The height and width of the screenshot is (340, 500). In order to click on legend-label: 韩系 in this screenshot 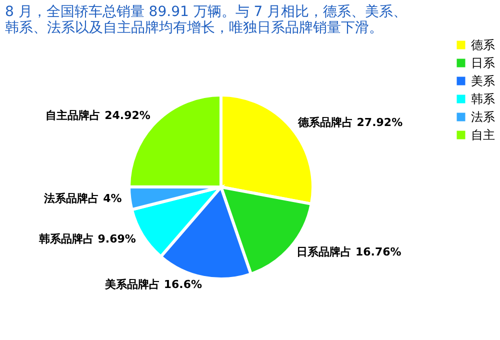, I will do `click(483, 99)`.